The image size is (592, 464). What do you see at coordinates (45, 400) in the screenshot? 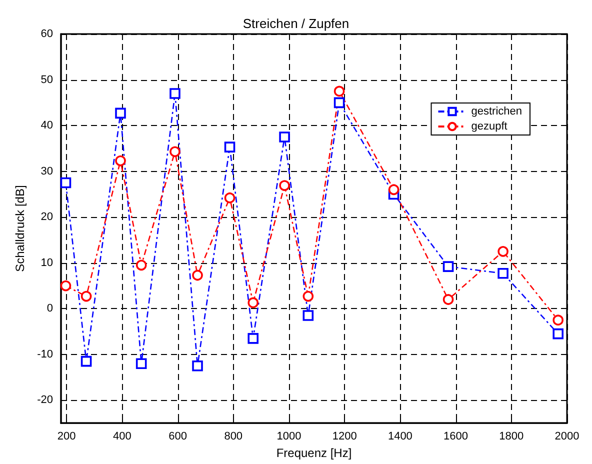
I see `y-tick-label: -20` at bounding box center [45, 400].